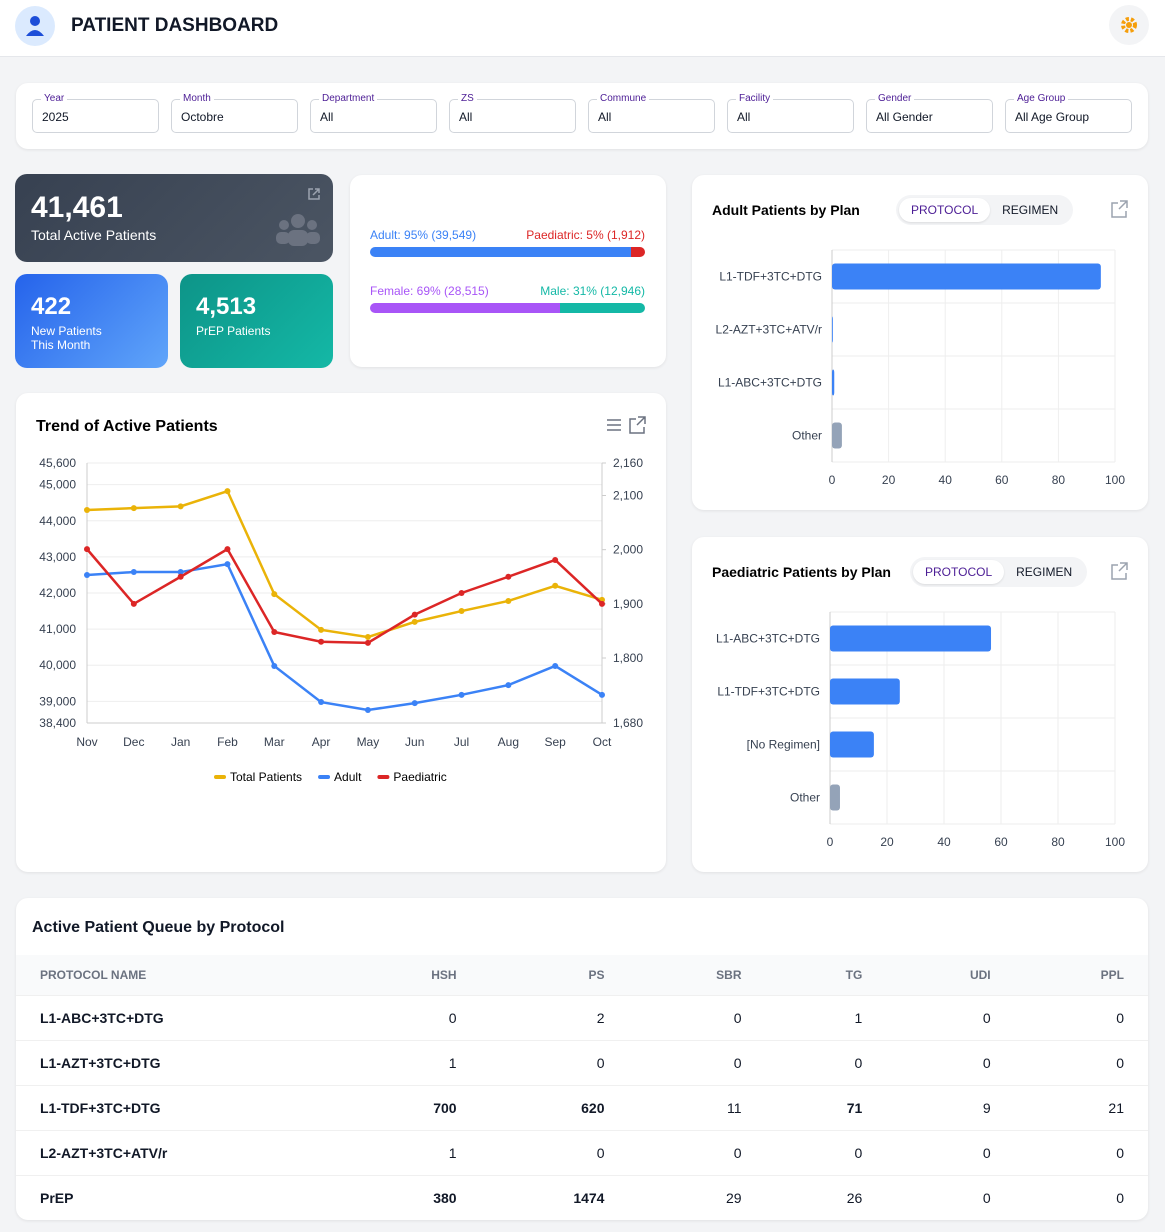  What do you see at coordinates (234, 113) in the screenshot?
I see `filter-select: Month Octobre` at bounding box center [234, 113].